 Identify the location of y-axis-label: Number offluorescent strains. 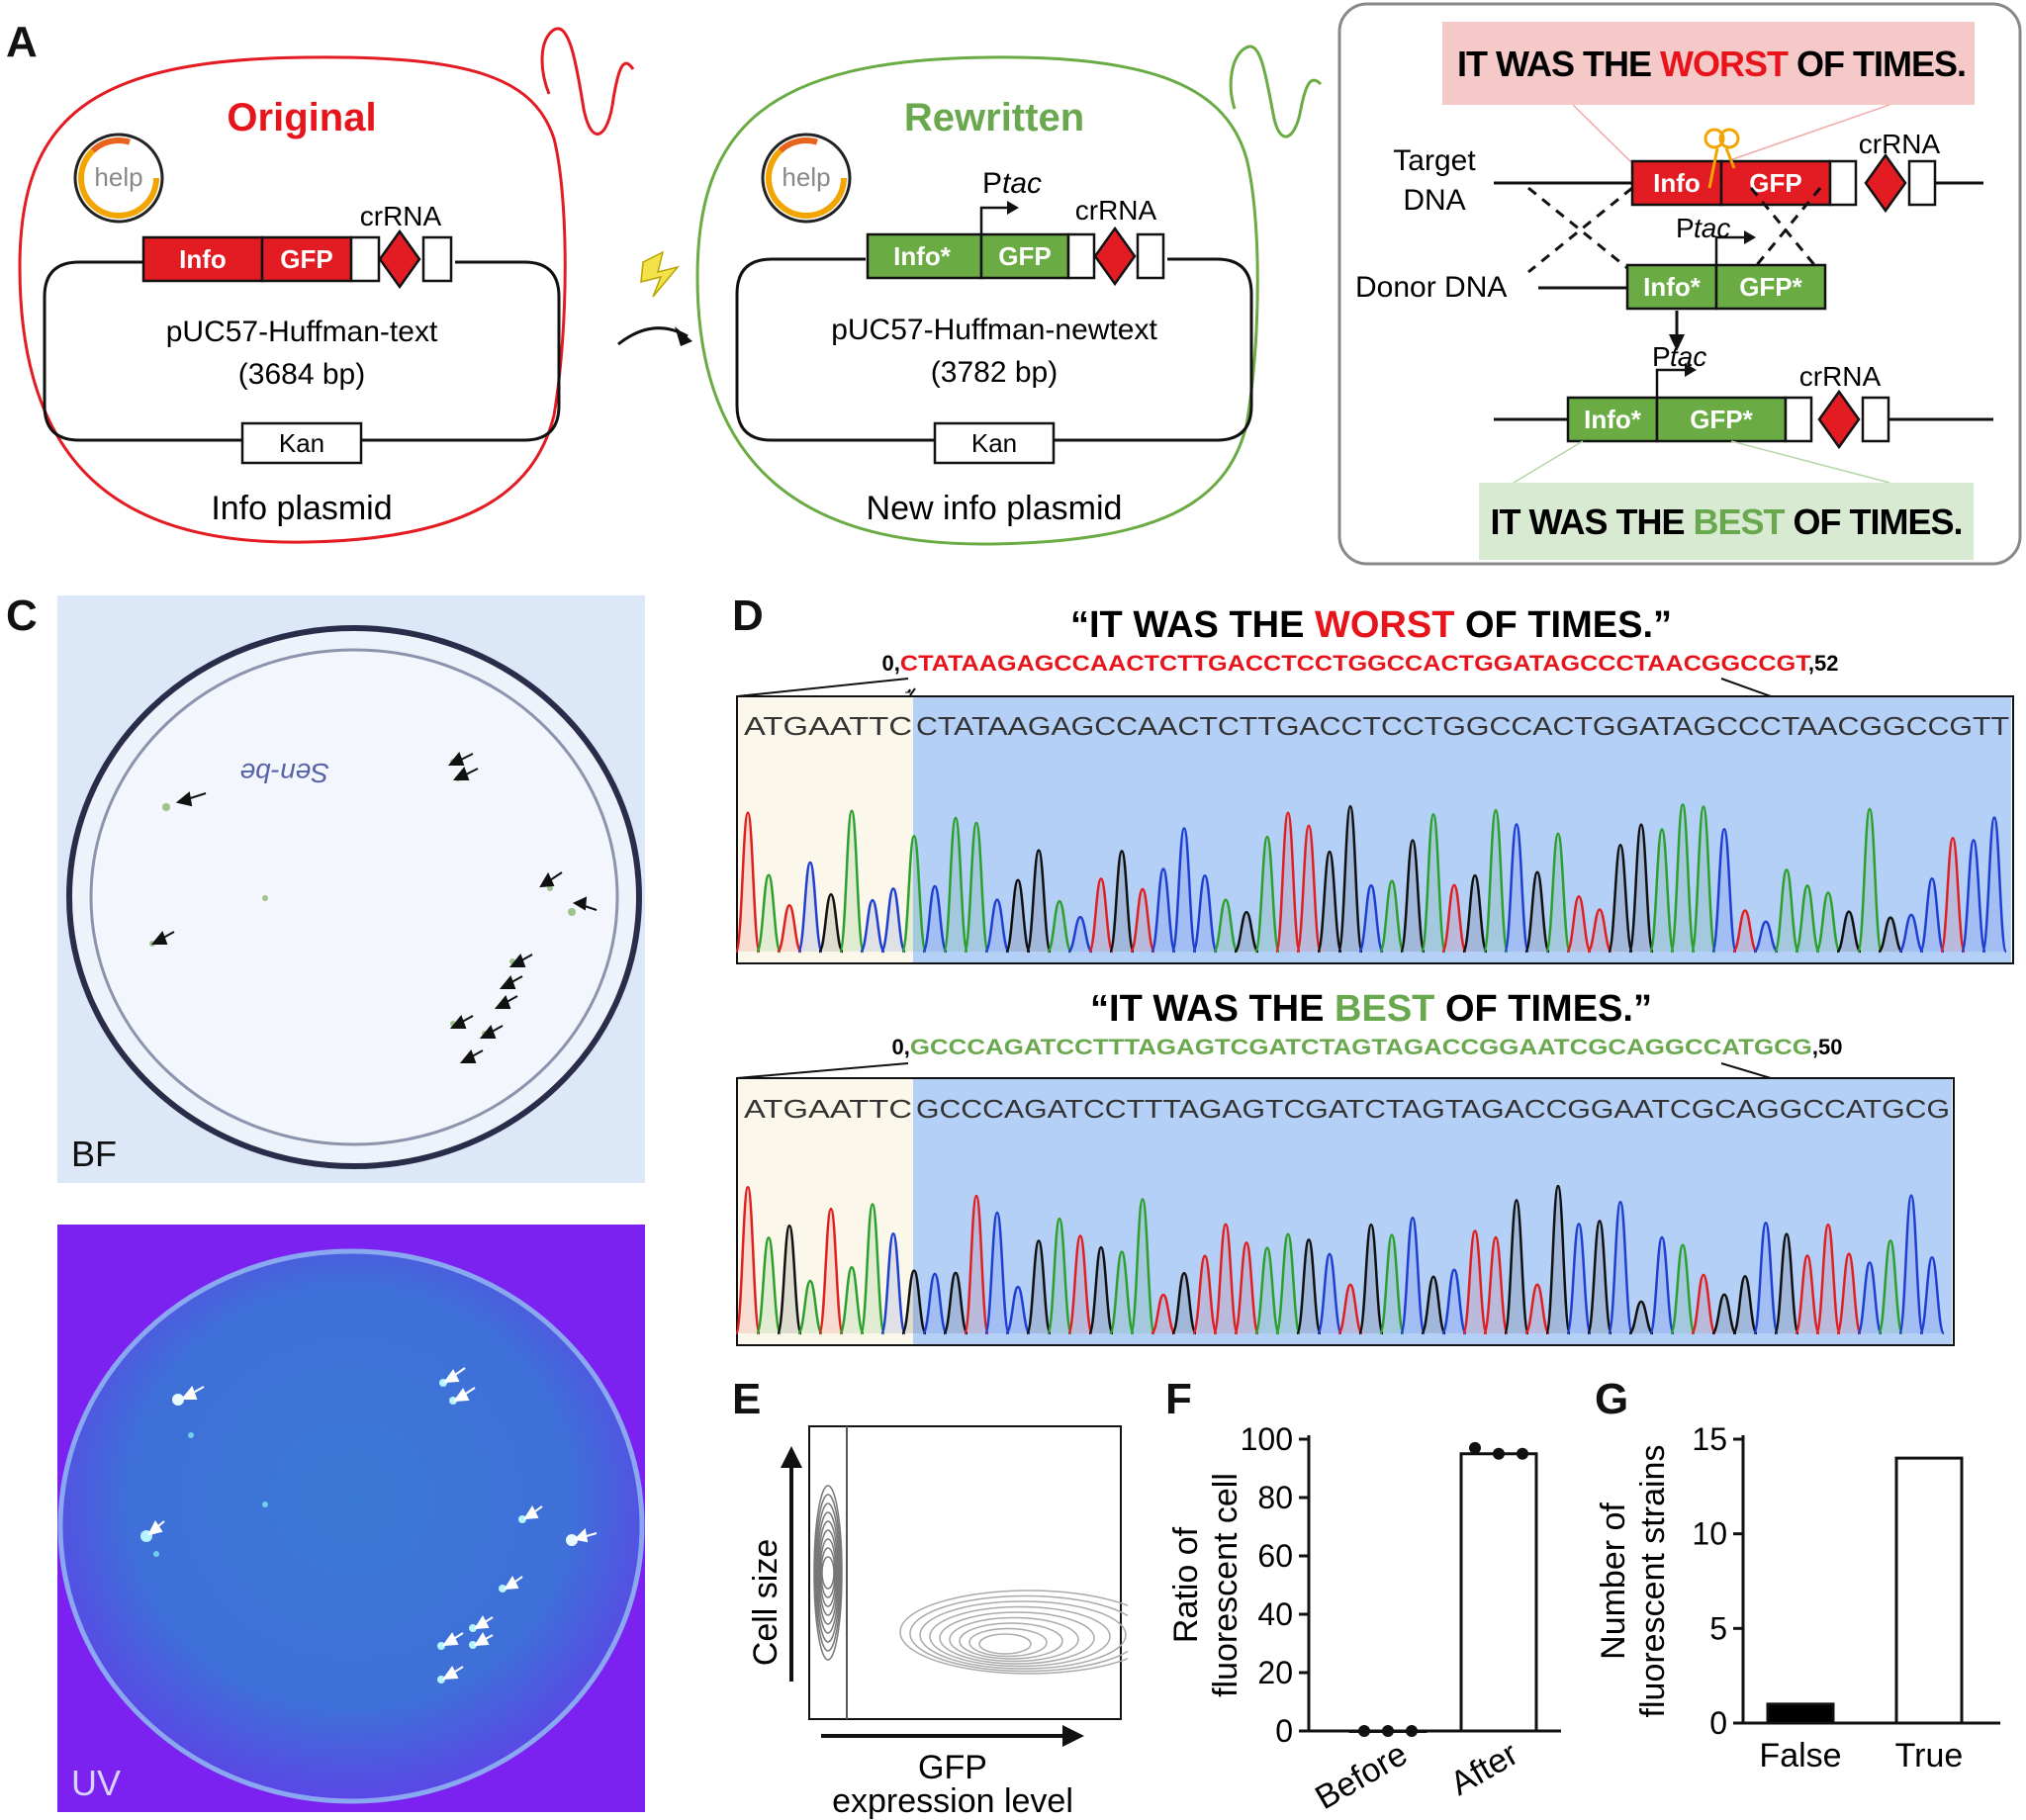
(1633, 1581).